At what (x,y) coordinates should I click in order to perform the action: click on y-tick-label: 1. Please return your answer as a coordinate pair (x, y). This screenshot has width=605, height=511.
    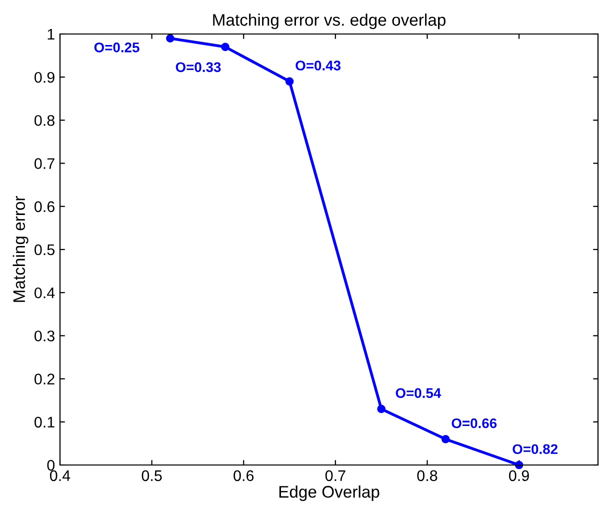
    Looking at the image, I should click on (51, 34).